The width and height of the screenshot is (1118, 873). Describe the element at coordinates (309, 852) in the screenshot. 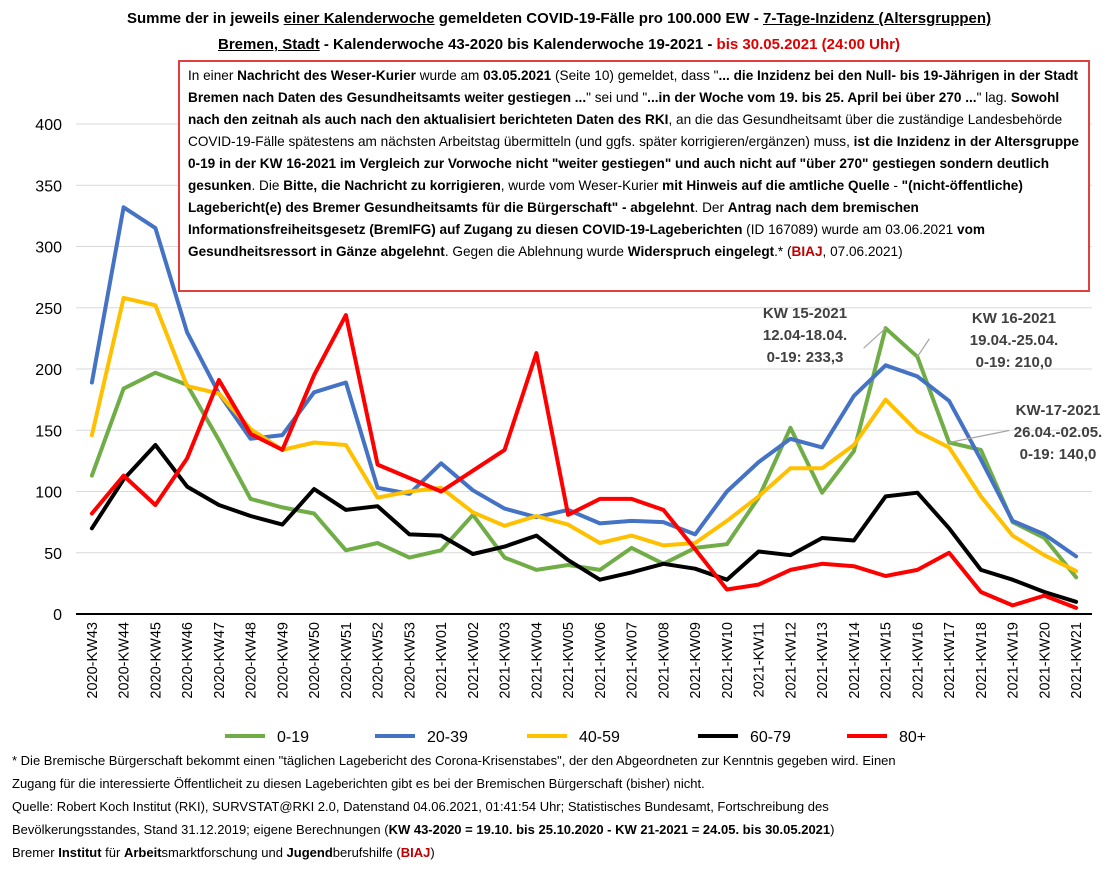

I see `publisher-text: Jugend` at that location.